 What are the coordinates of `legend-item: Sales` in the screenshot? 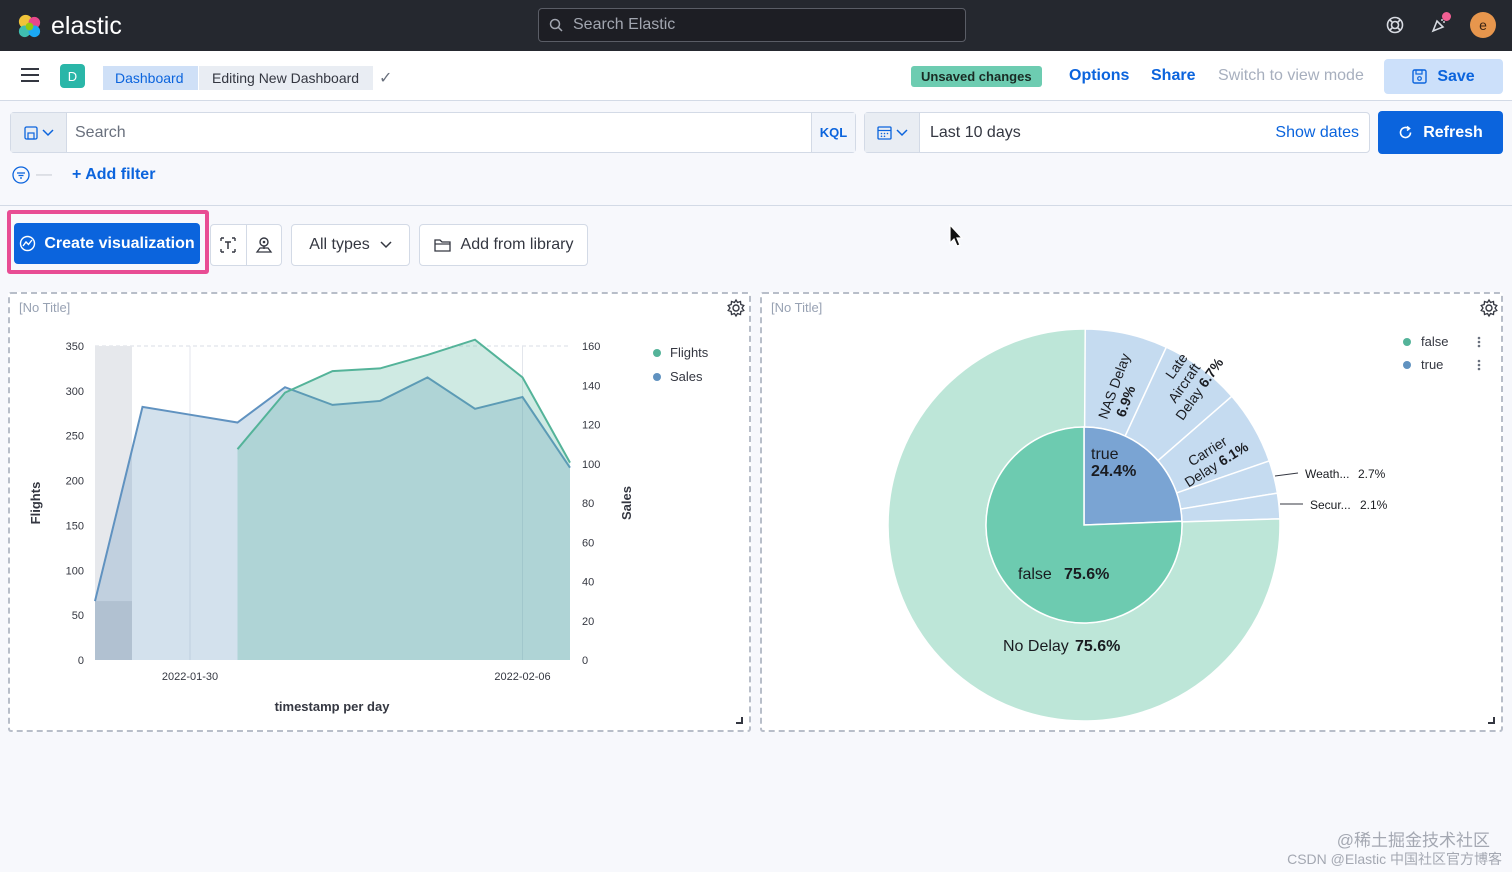 It's located at (686, 376).